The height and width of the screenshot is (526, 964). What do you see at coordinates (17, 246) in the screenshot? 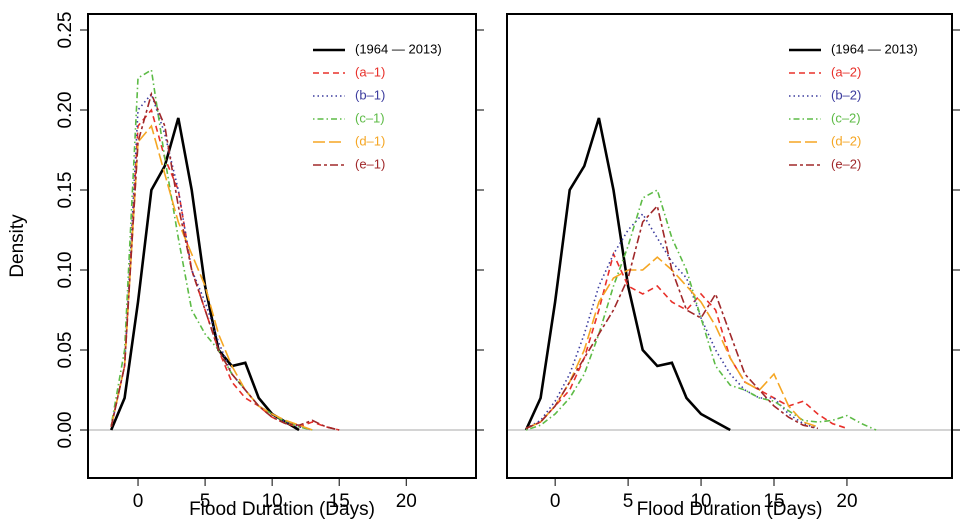
I see `y-axis-label: Density` at bounding box center [17, 246].